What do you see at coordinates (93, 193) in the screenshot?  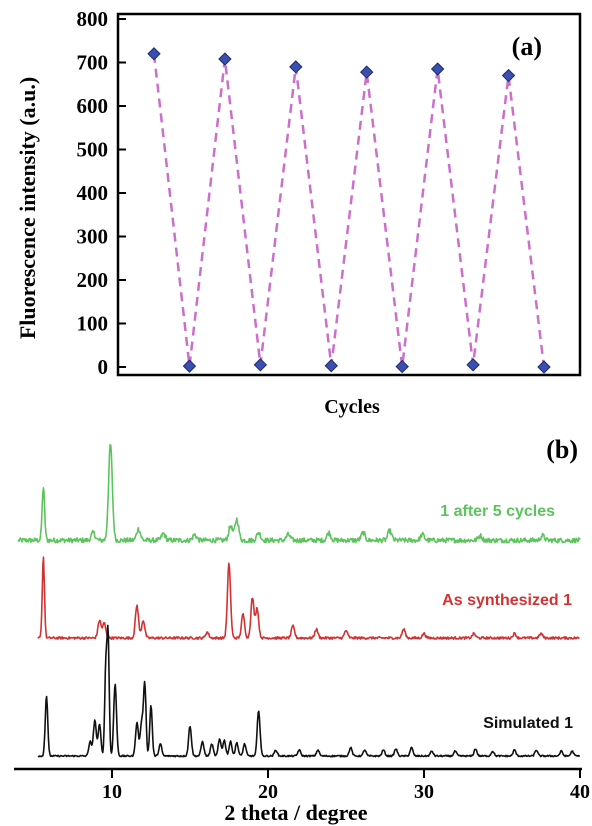 I see `y-tick-label: 400` at bounding box center [93, 193].